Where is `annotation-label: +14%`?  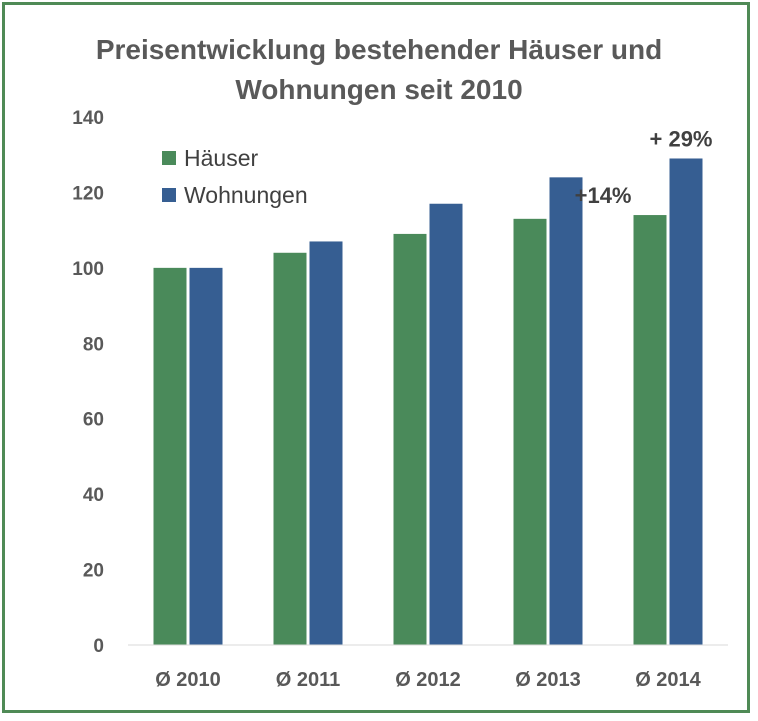 annotation-label: +14% is located at coordinates (603, 195).